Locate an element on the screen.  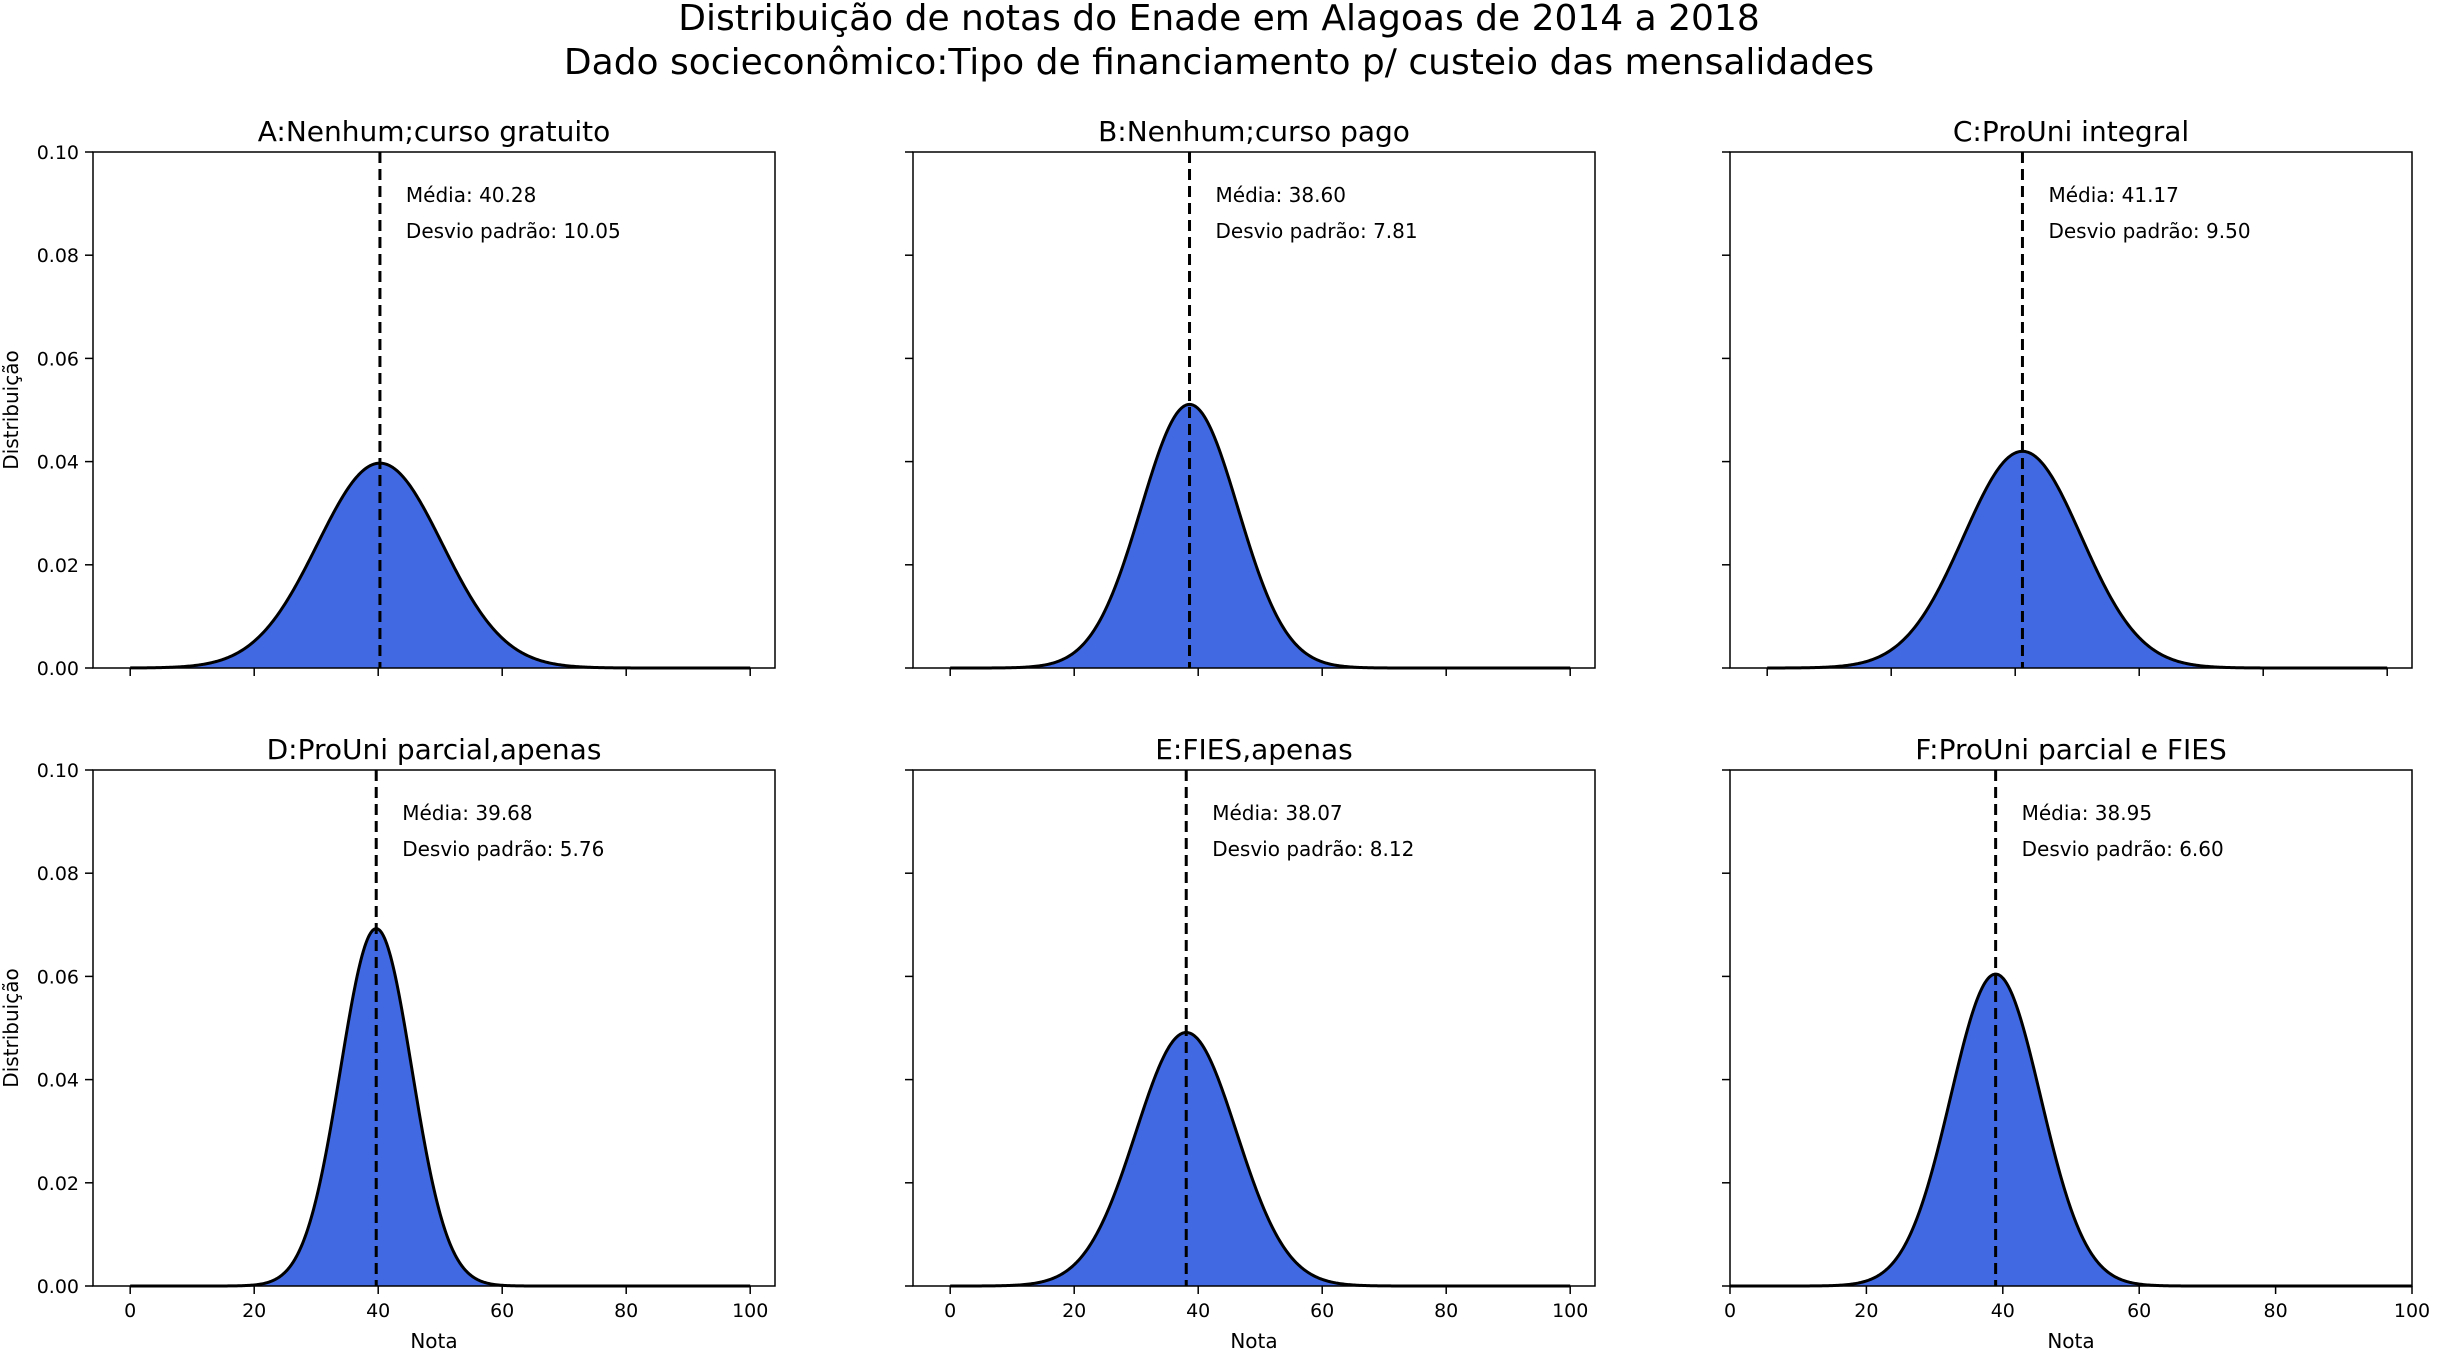
mean-annotation: Média: 38.95 is located at coordinates (2087, 813).